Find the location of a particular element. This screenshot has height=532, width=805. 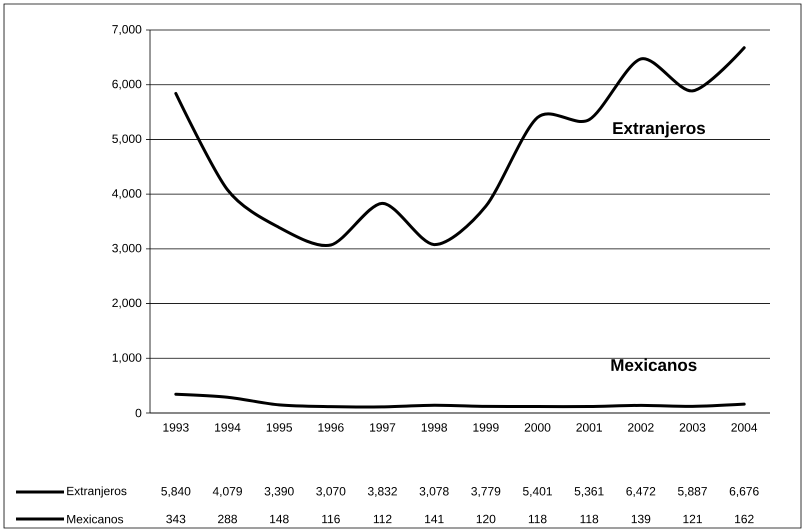

y-tick-label: 1,000 is located at coordinates (127, 358).